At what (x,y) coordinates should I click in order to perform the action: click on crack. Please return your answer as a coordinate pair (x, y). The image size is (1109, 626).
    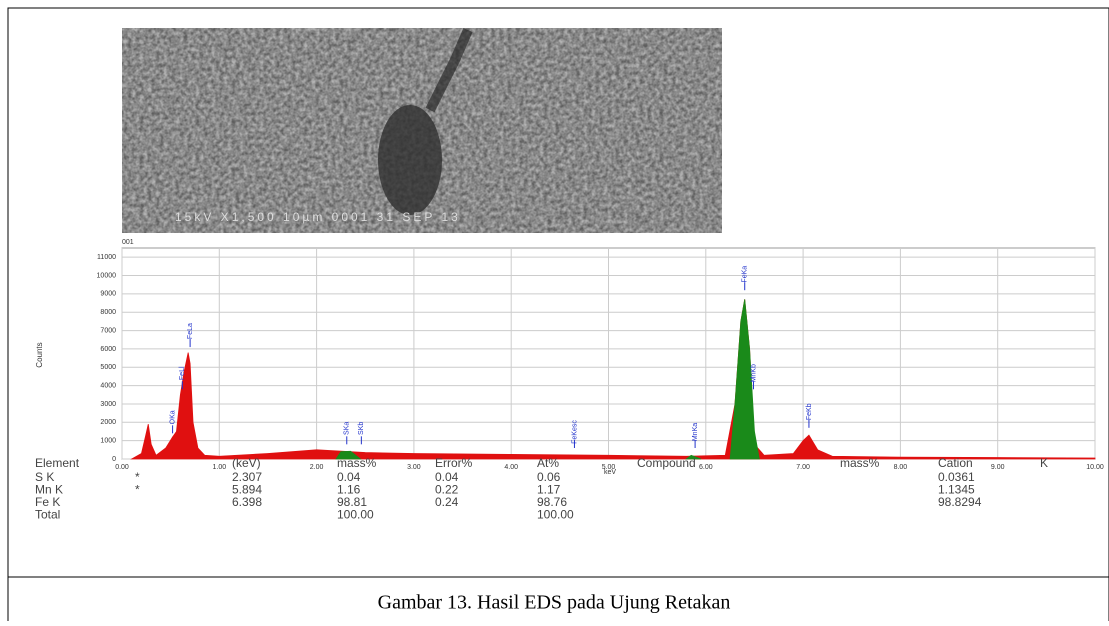
    Looking at the image, I should click on (410, 160).